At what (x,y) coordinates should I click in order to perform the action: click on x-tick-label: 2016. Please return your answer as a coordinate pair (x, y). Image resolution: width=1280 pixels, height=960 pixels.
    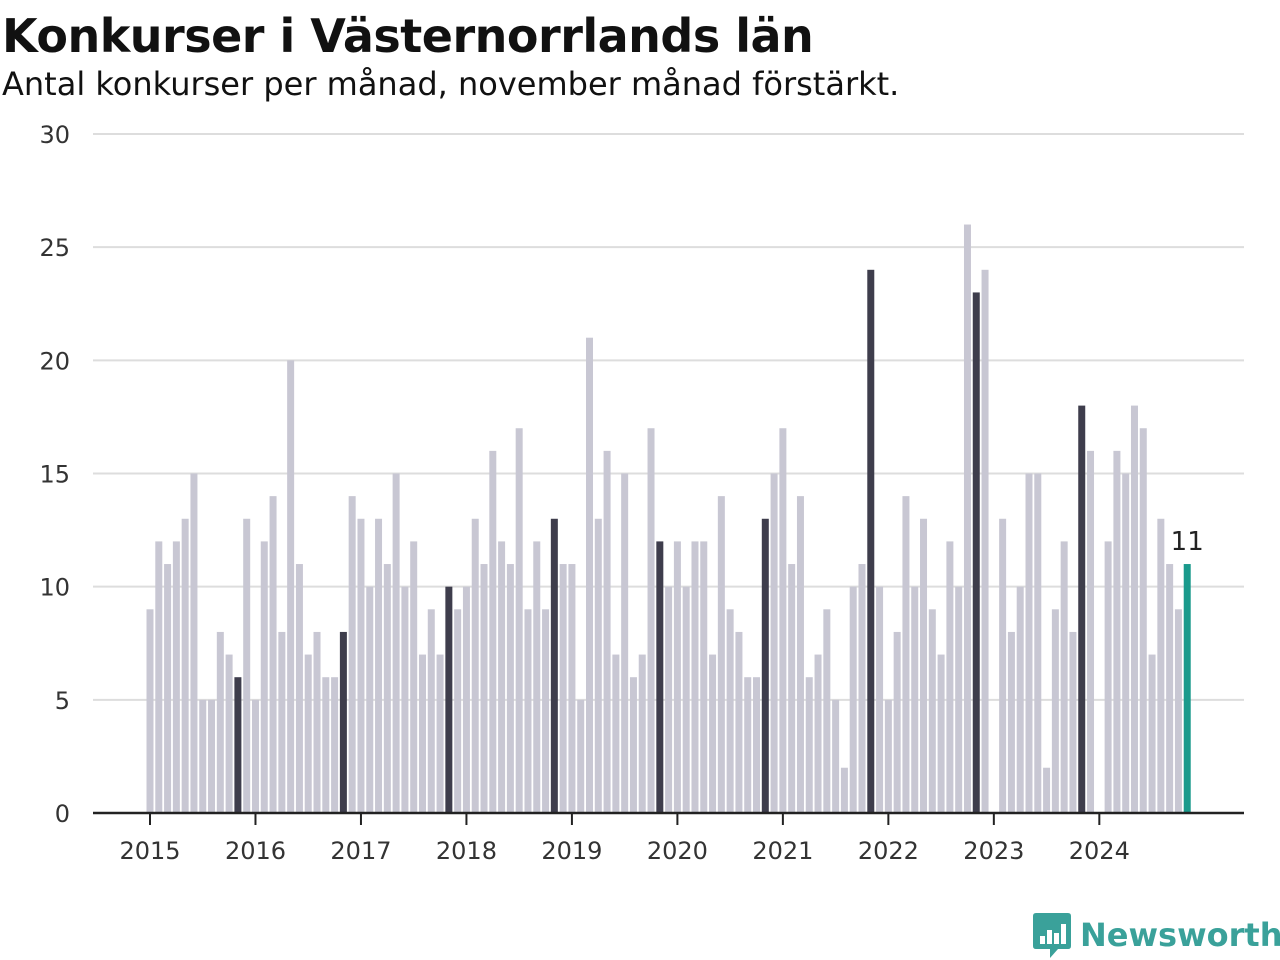
    Looking at the image, I should click on (255, 851).